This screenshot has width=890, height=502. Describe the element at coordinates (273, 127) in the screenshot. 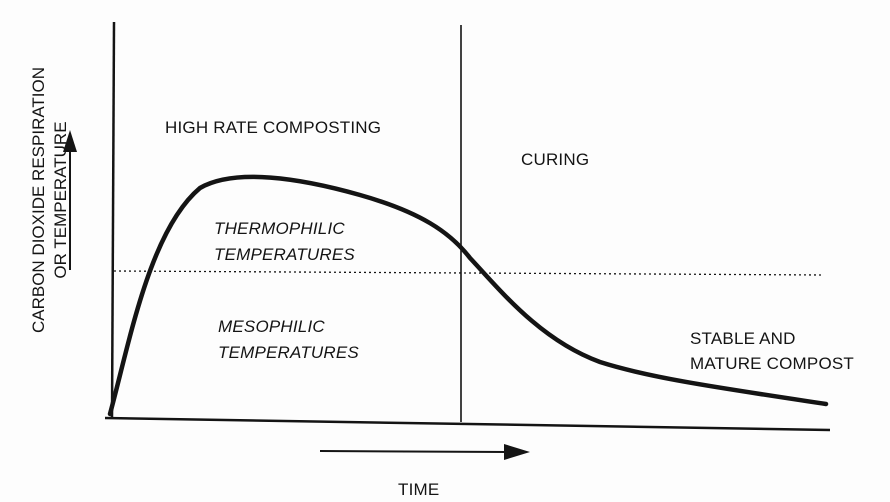

I see `high-rate-composting-label: HIGH RATE COMPOSTING` at that location.